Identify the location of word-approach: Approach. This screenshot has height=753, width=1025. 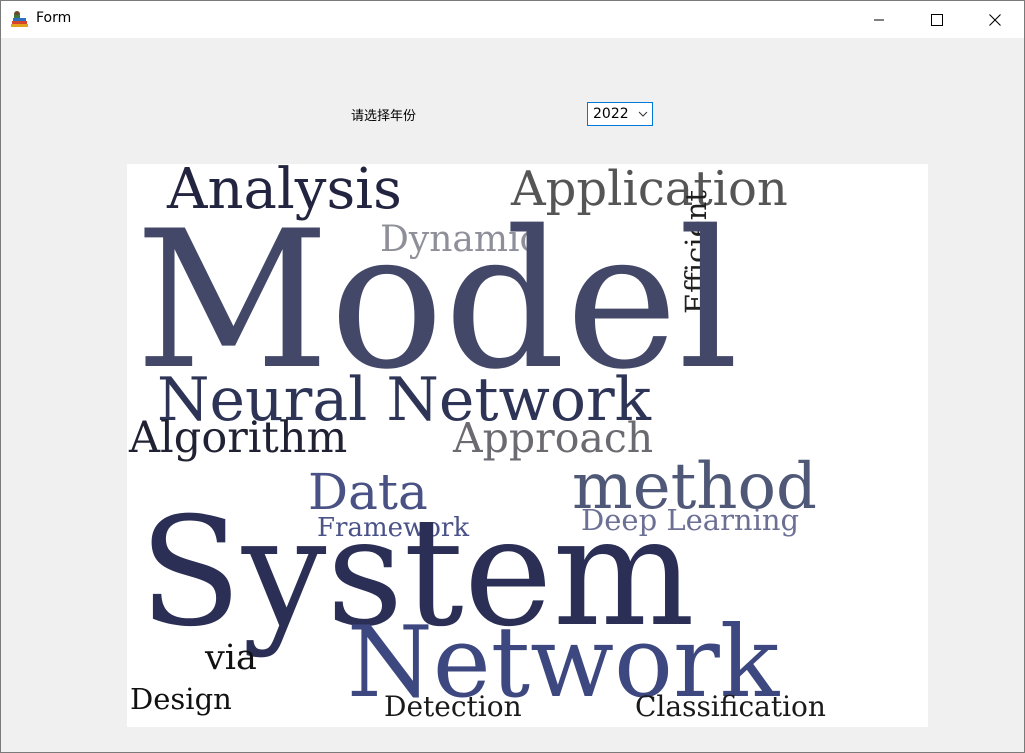
(552, 438).